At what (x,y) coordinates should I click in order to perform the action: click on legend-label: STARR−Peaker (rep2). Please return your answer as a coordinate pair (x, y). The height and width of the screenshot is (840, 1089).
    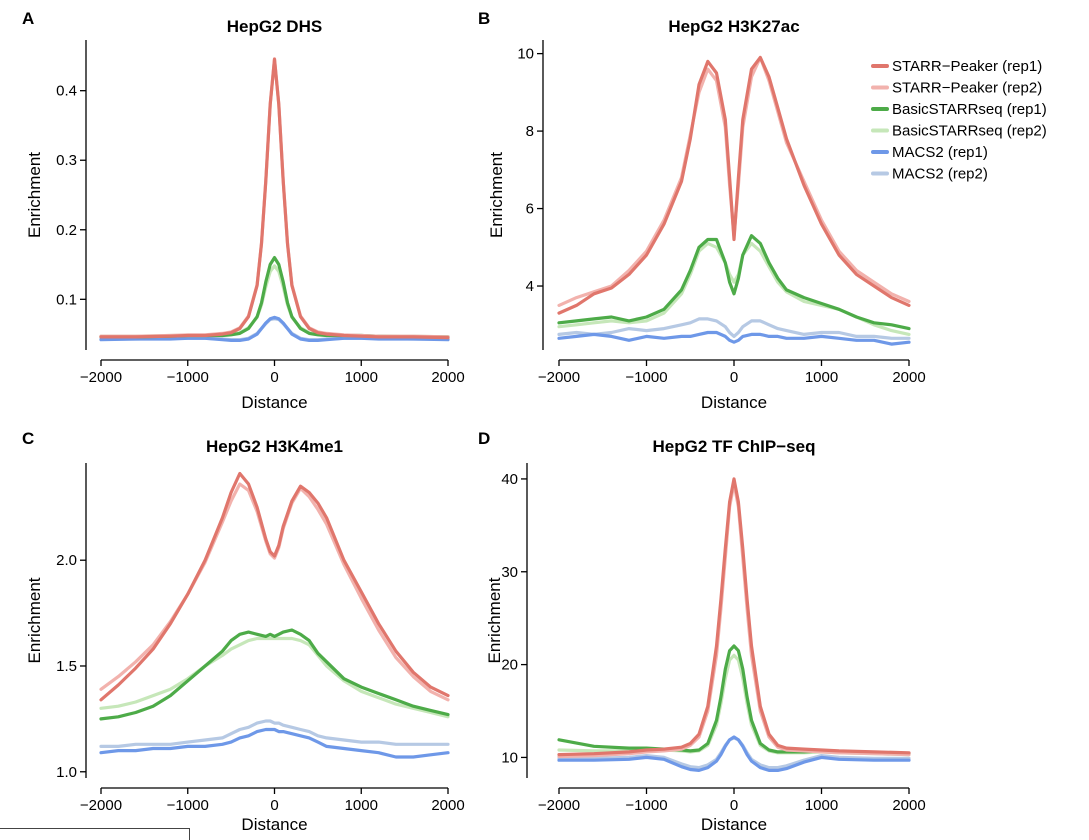
    Looking at the image, I should click on (967, 88).